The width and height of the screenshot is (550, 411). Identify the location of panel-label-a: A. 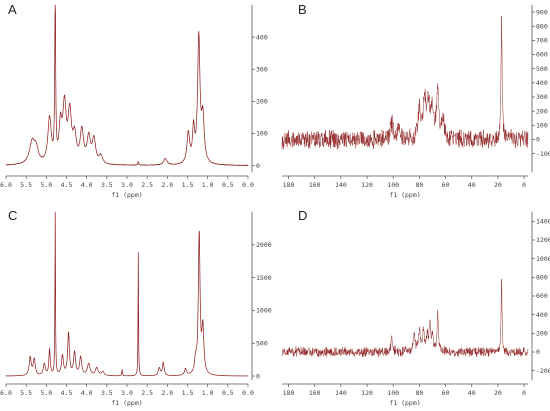
(12, 9).